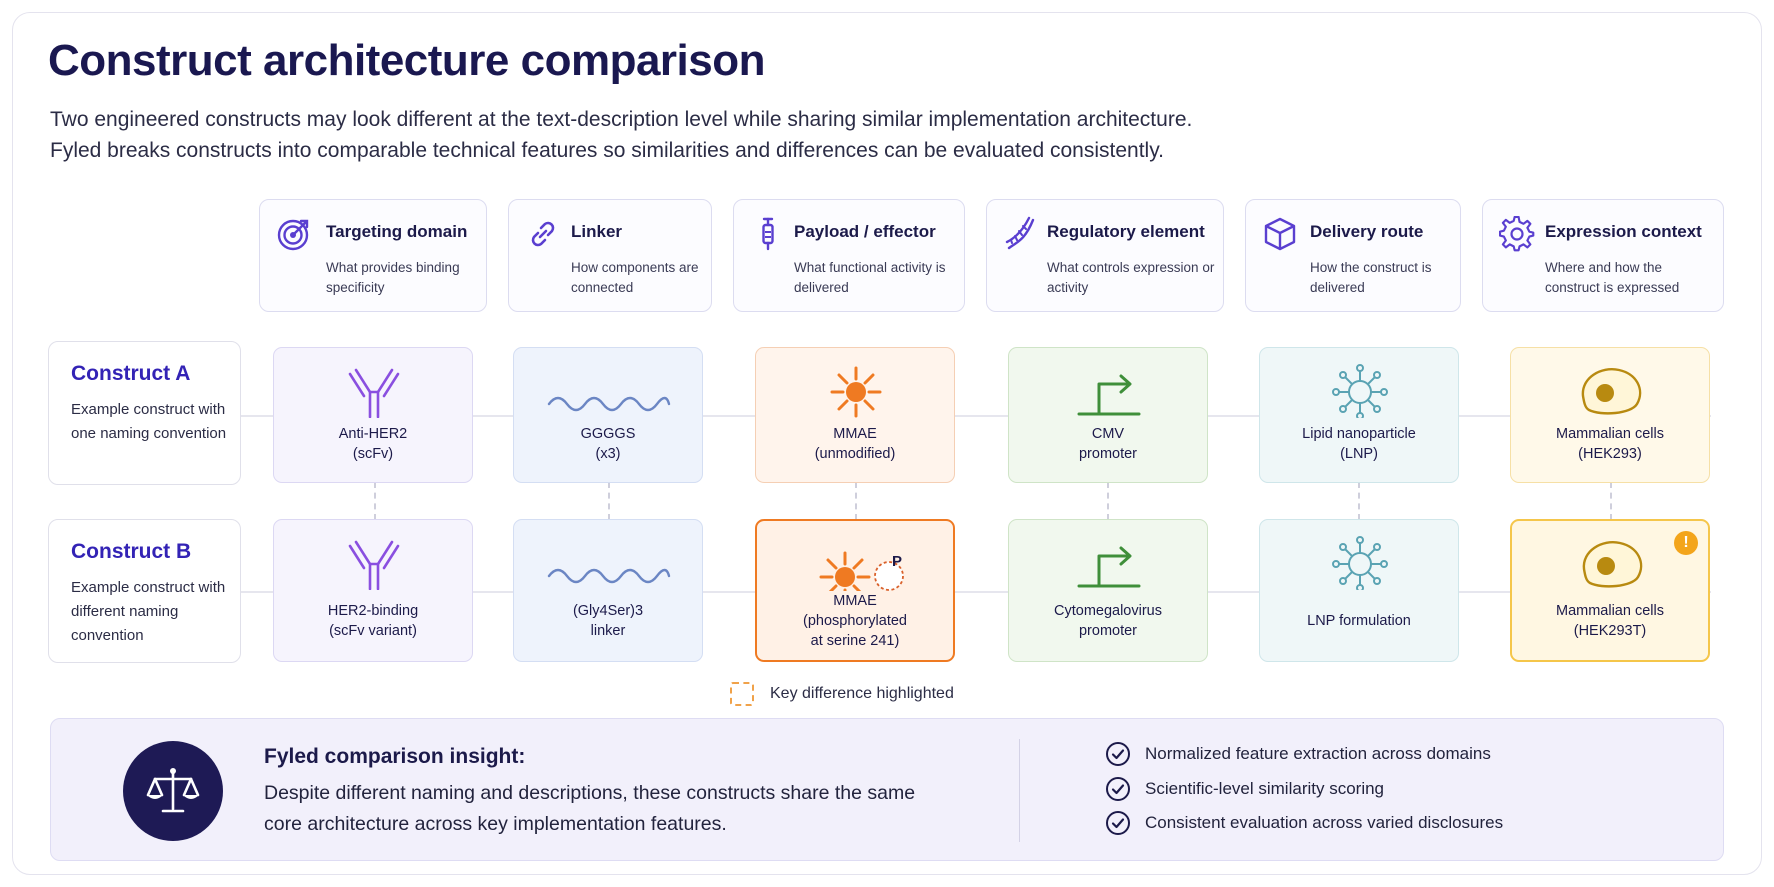 This screenshot has width=1774, height=887. Describe the element at coordinates (608, 590) in the screenshot. I see `cell-b-linker: (Gly4Ser)3 linker` at that location.